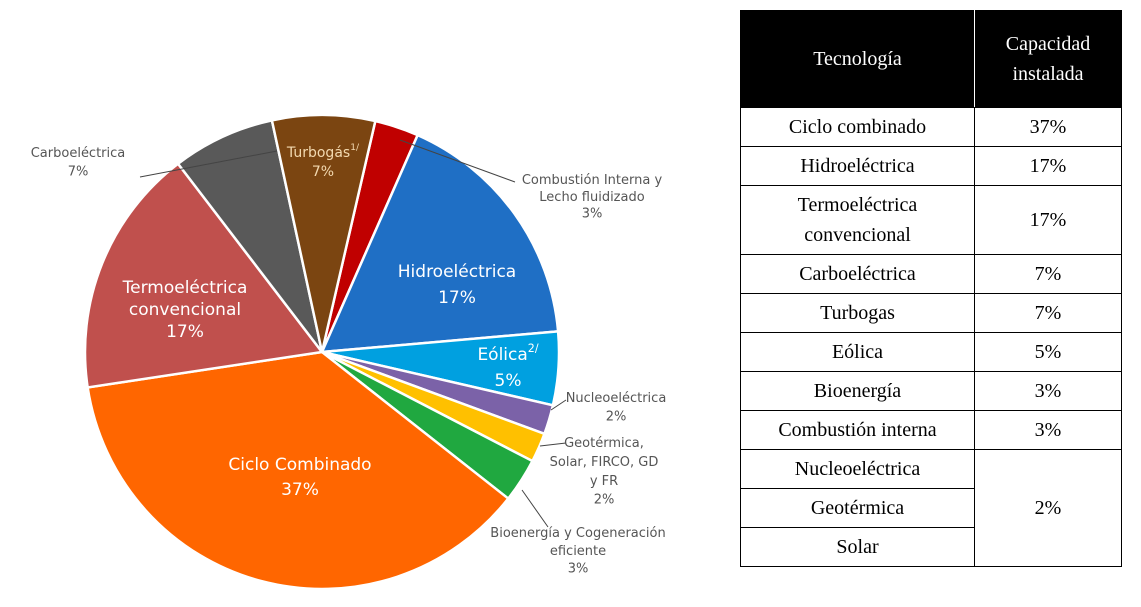  I want to click on footnote-mark: 2/, so click(533, 348).